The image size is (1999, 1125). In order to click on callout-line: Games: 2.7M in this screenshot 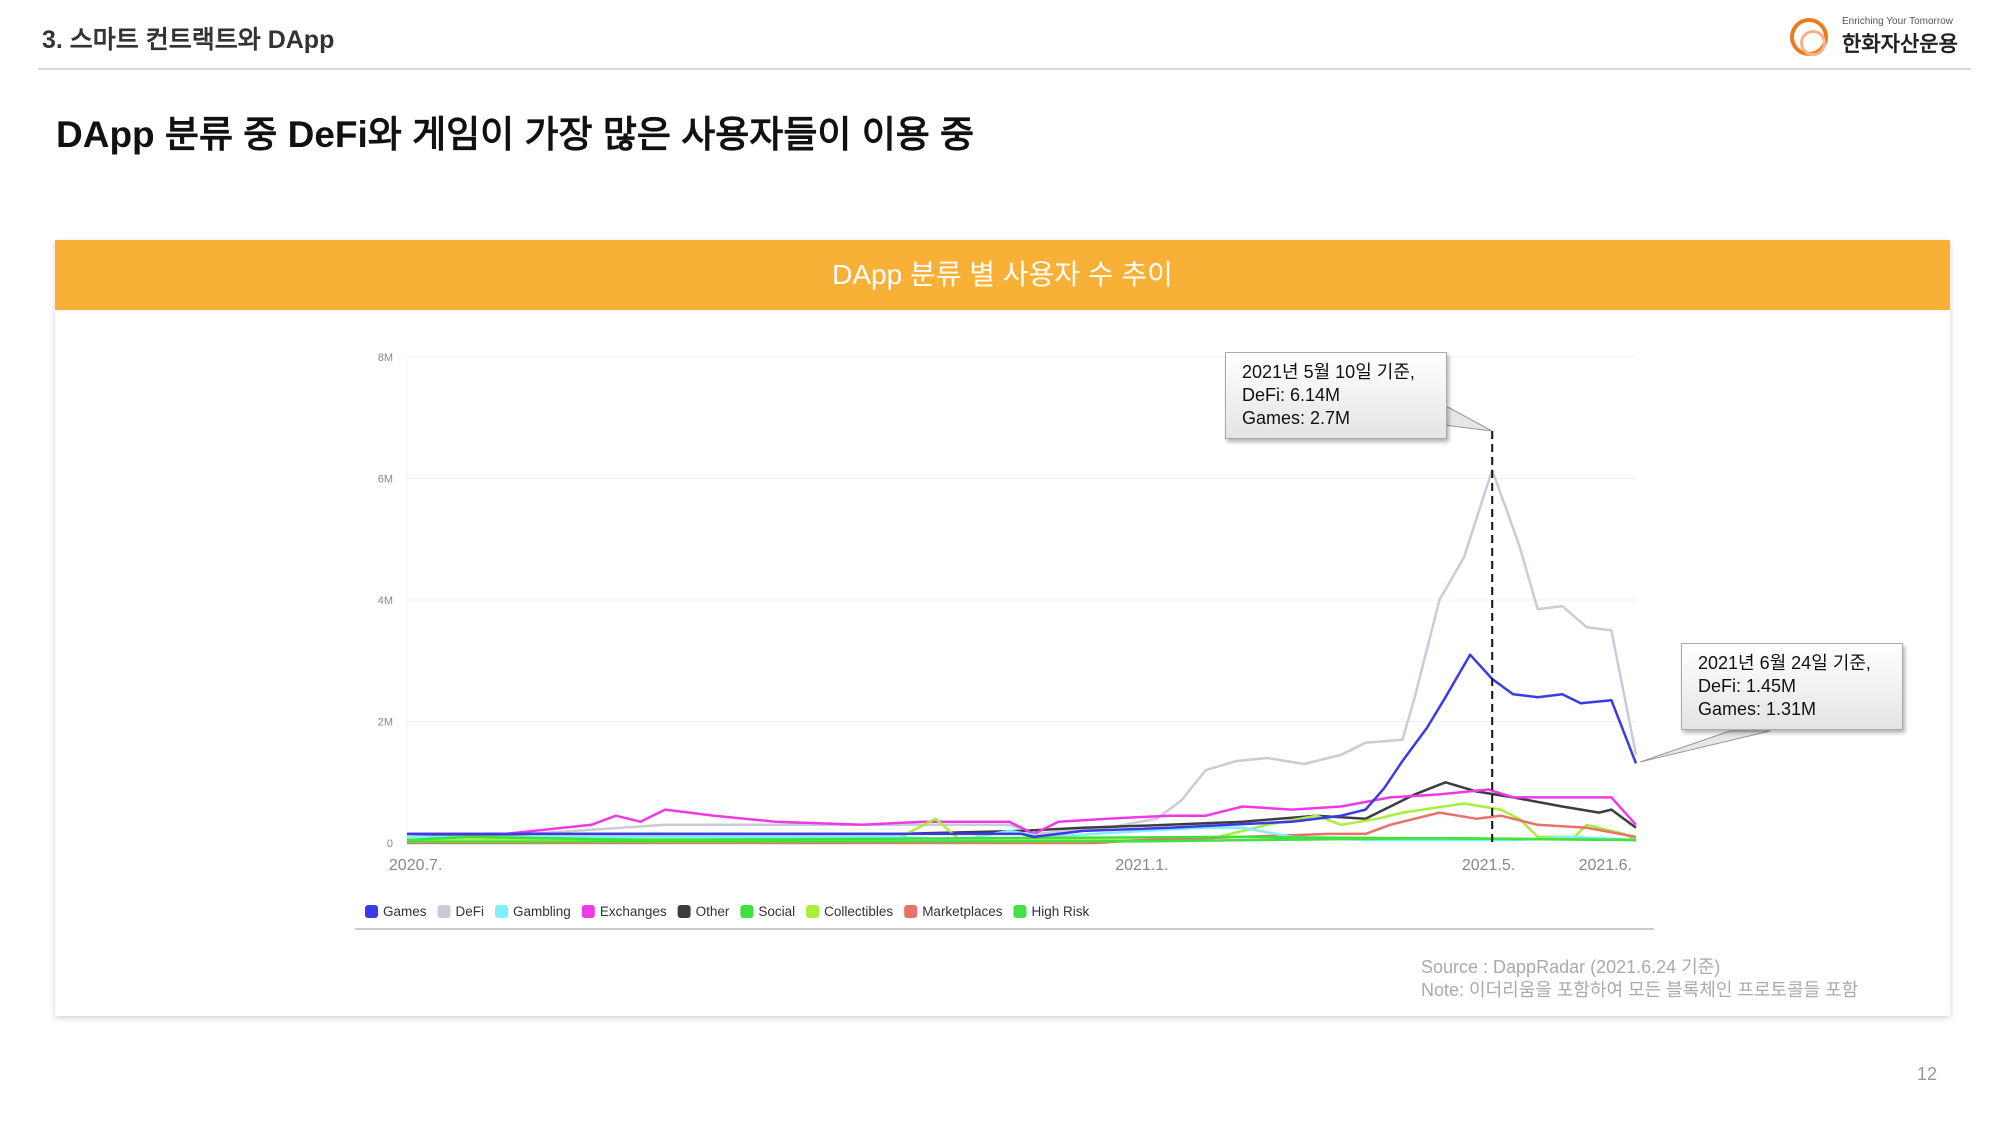, I will do `click(1296, 418)`.